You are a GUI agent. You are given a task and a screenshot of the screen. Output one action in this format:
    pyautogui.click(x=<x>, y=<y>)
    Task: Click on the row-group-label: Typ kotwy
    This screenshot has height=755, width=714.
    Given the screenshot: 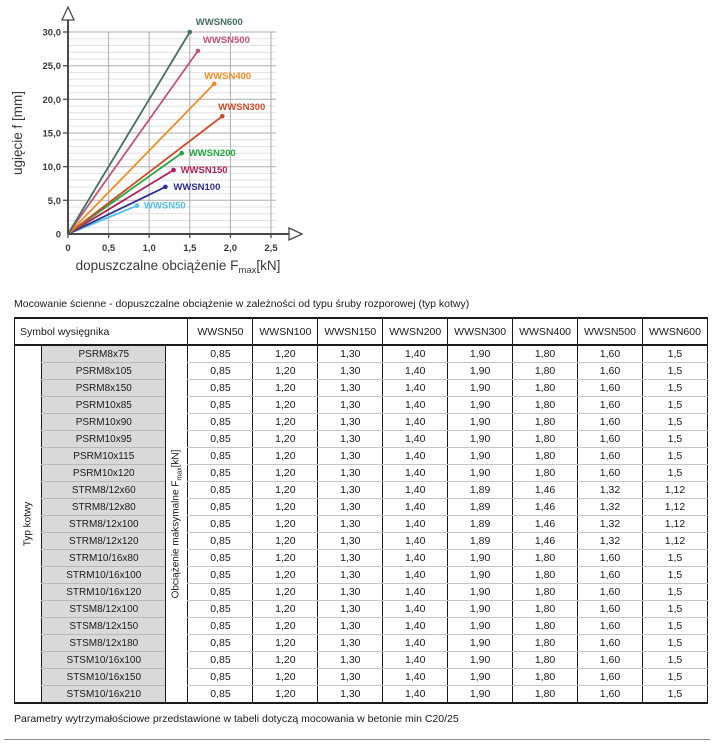 What is the action you would take?
    pyautogui.click(x=27, y=524)
    